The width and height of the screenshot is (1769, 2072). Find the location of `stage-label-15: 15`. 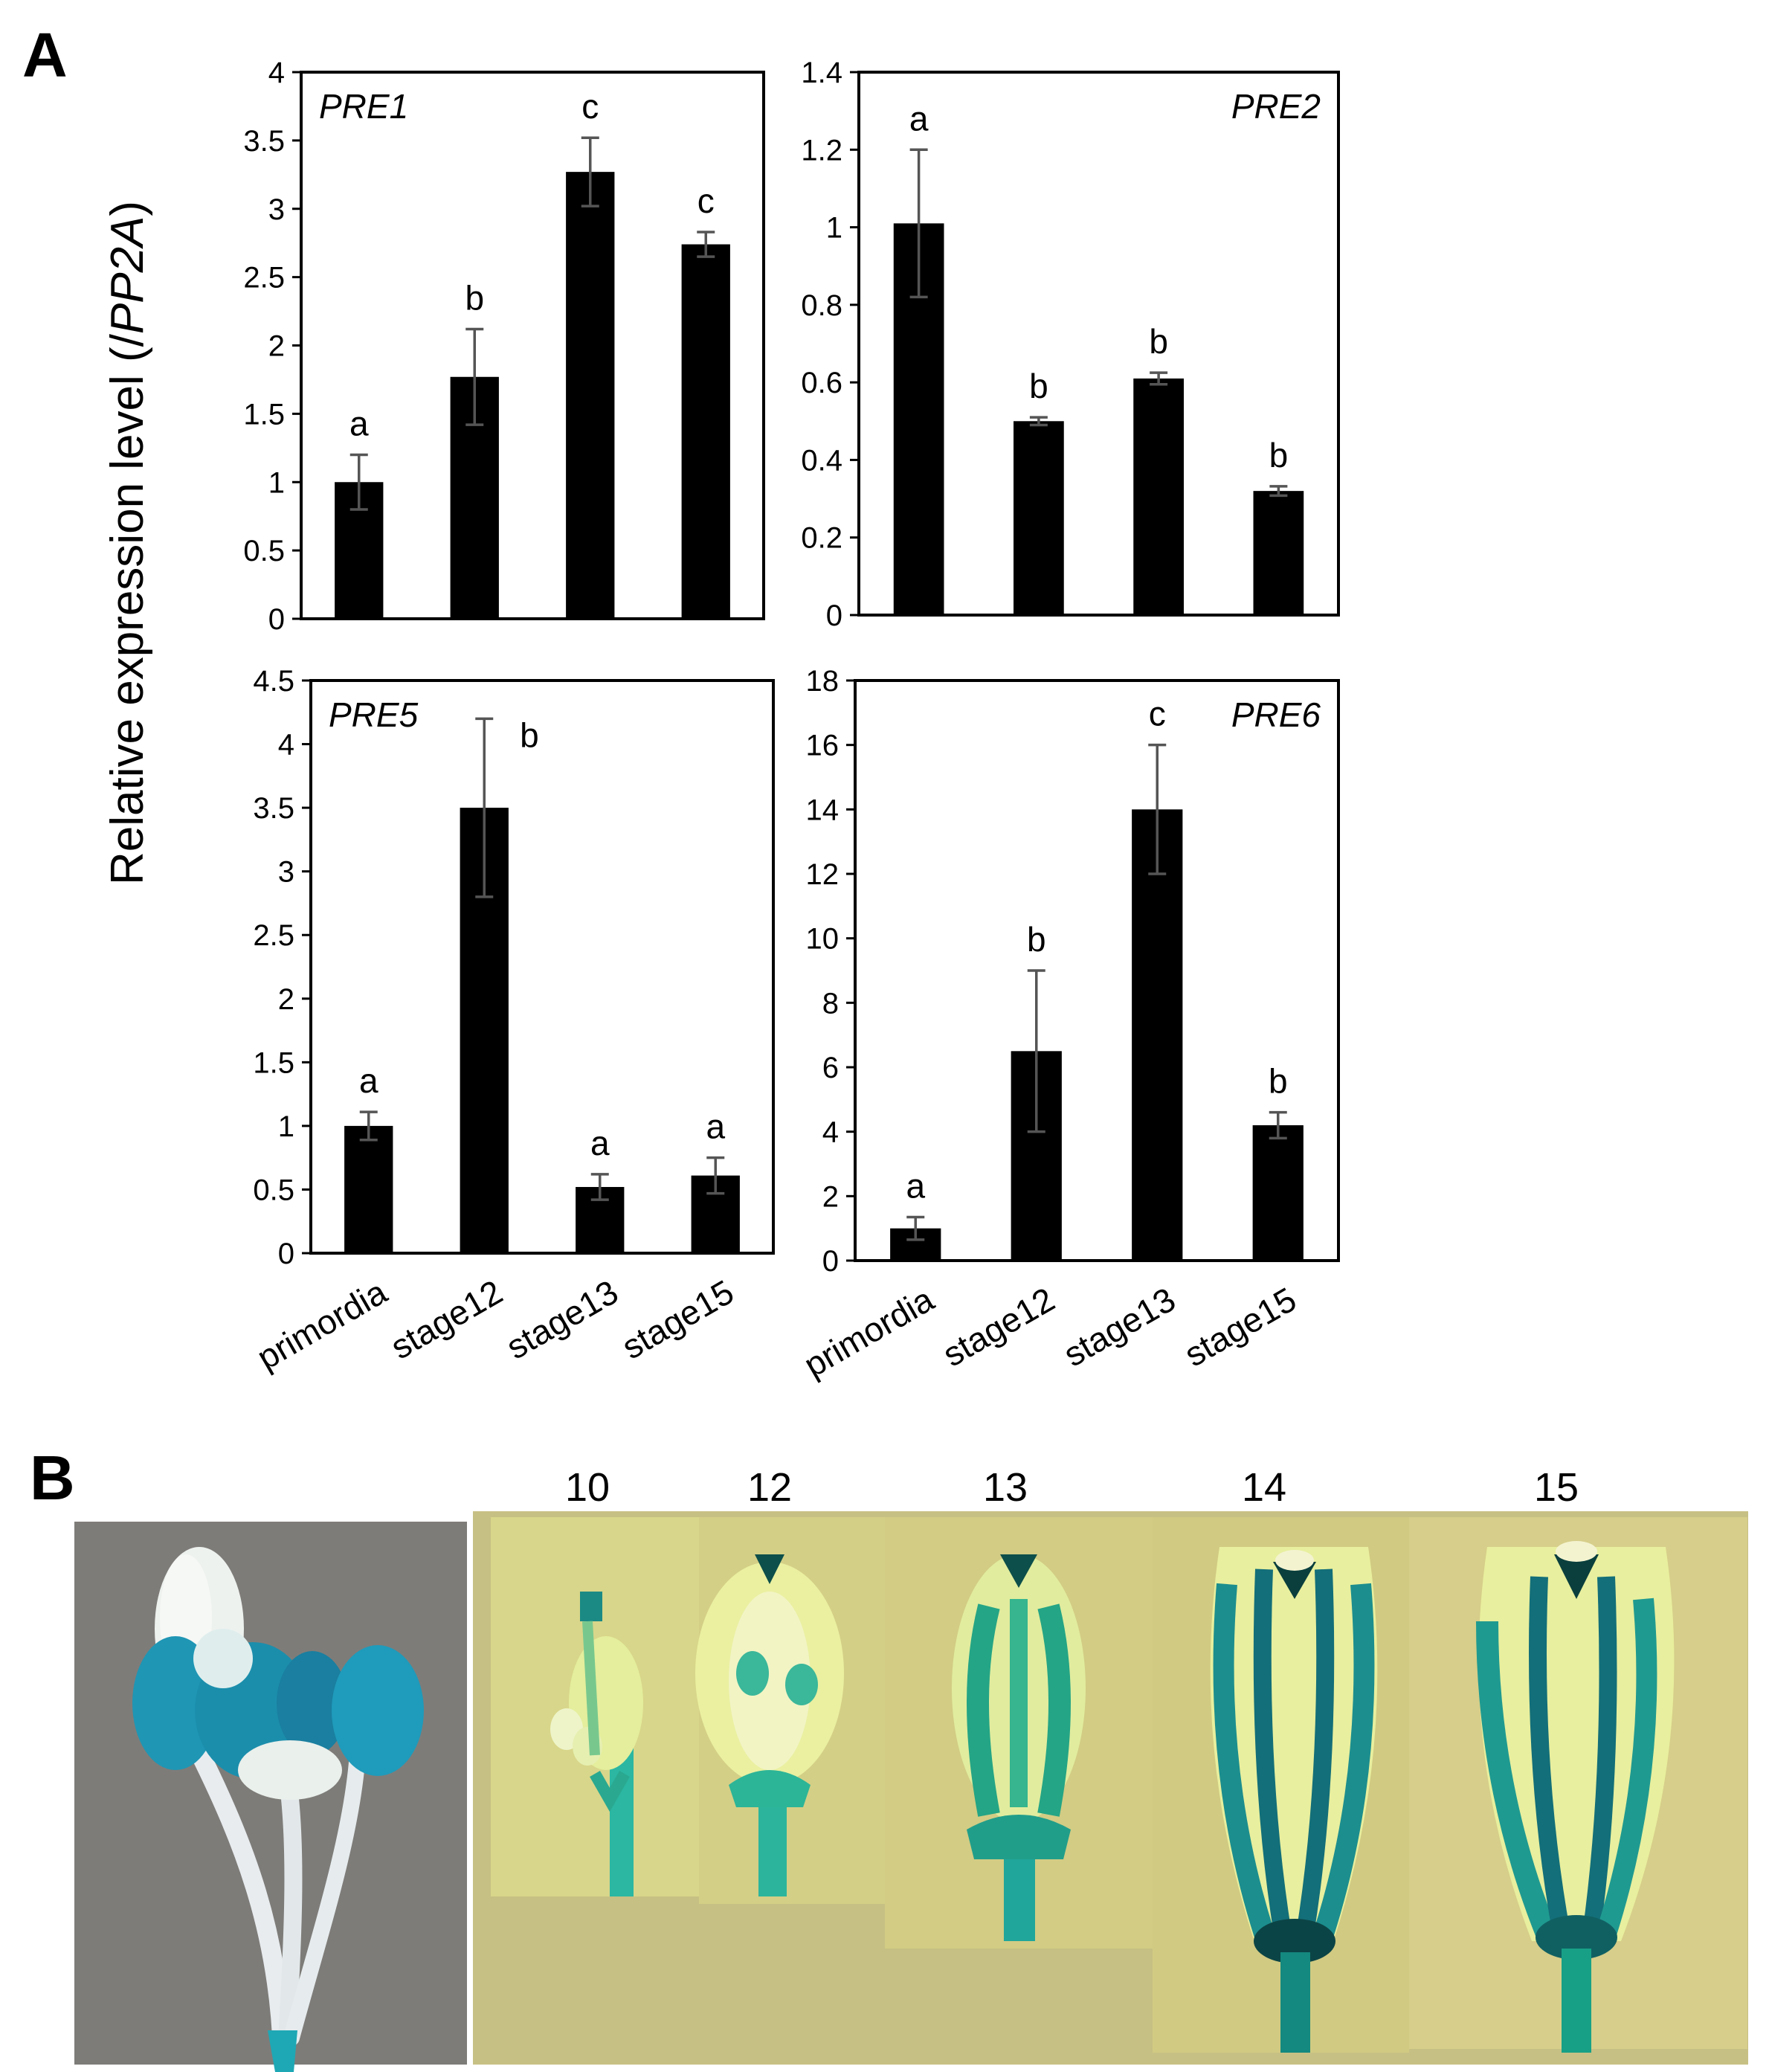

stage-label-15: 15 is located at coordinates (1556, 1487).